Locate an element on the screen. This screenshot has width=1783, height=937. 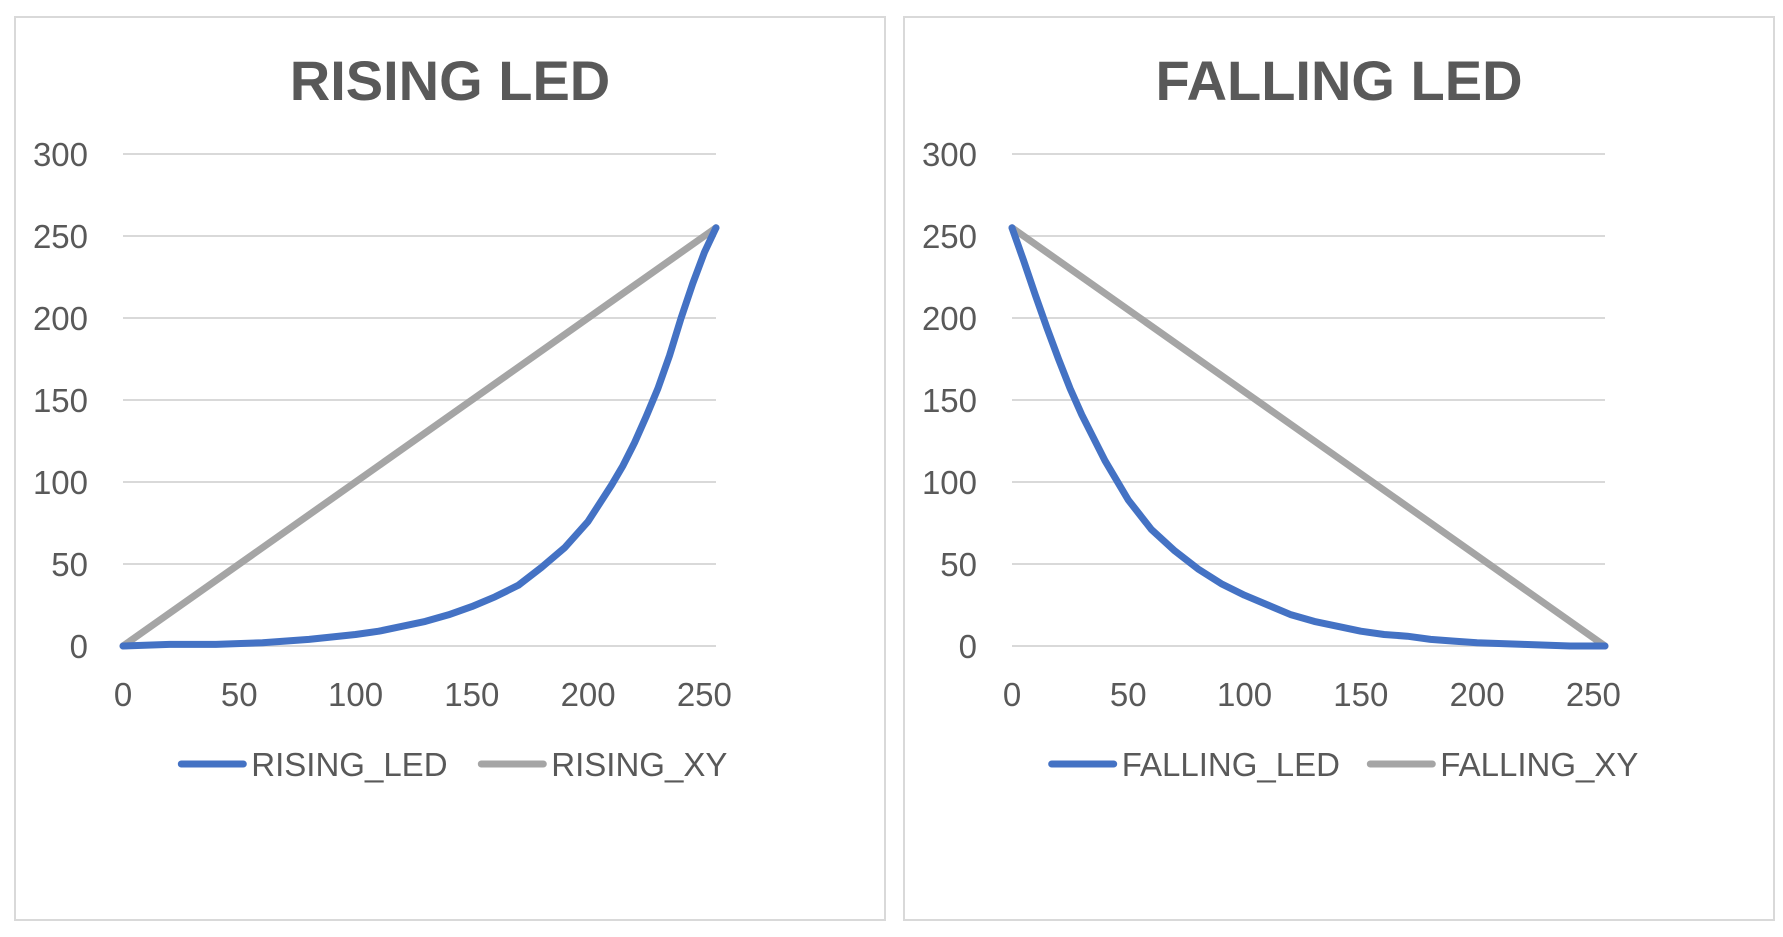
chart-title: FALLING LED is located at coordinates (1338, 80).